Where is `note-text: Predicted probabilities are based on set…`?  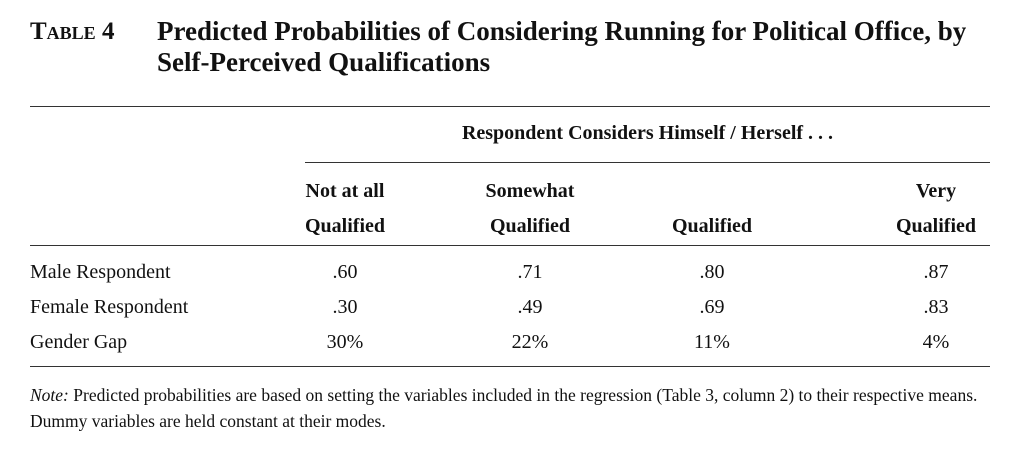 note-text: Predicted probabilities are based on set… is located at coordinates (504, 408).